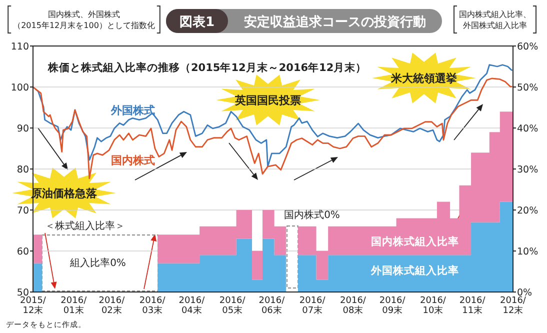 Image resolution: width=547 pixels, height=333 pixels. What do you see at coordinates (392, 306) in the screenshot?
I see `x-tick-label: 2016/09末` at bounding box center [392, 306].